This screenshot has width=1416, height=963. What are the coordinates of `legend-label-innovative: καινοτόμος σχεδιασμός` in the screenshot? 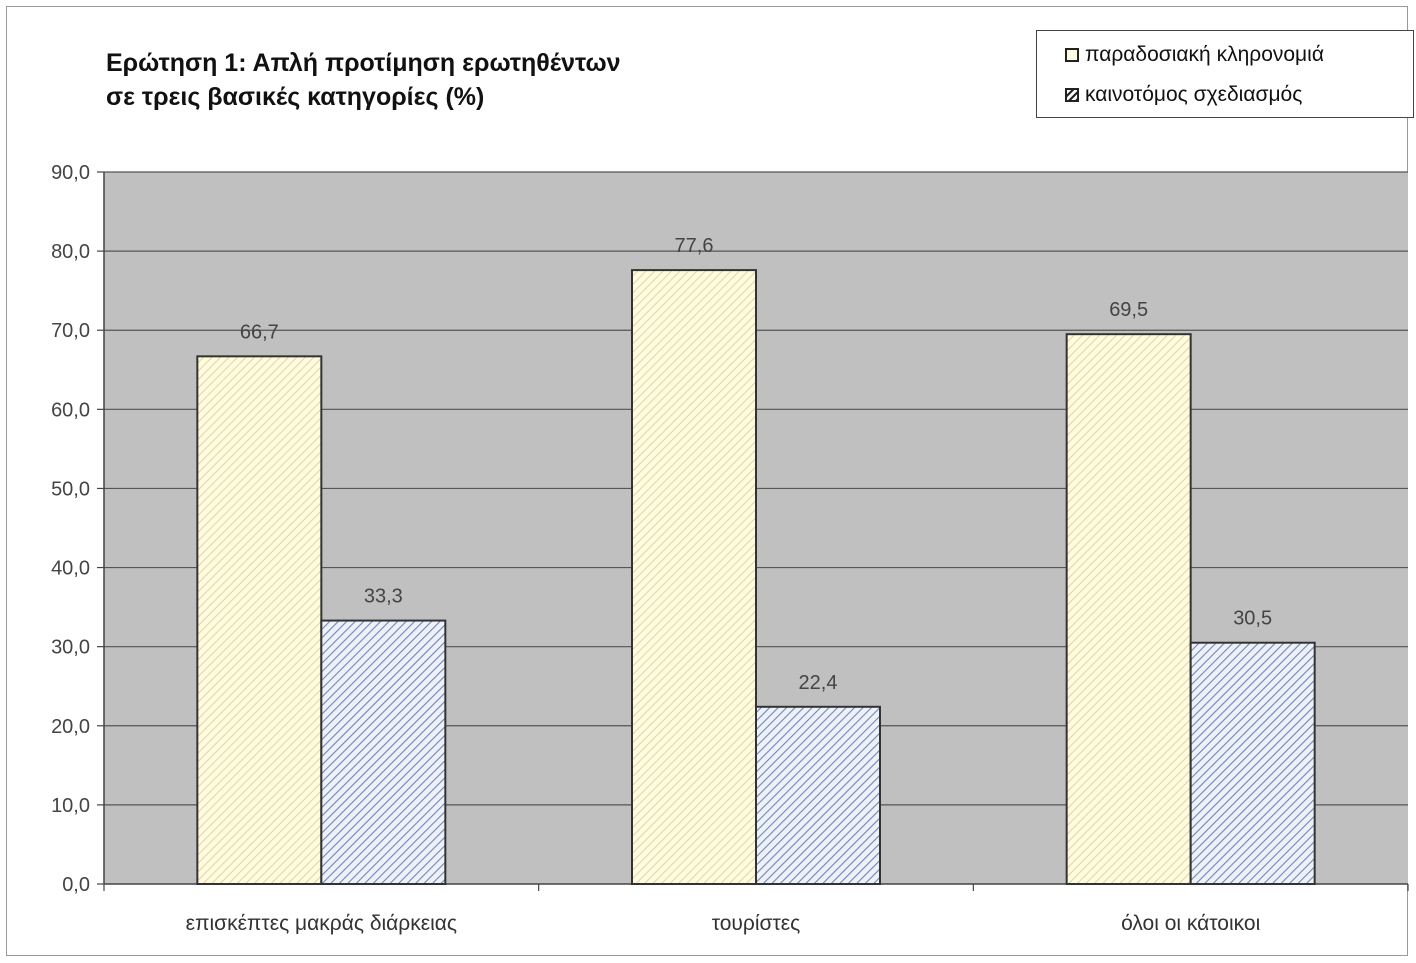 It's located at (1194, 94).